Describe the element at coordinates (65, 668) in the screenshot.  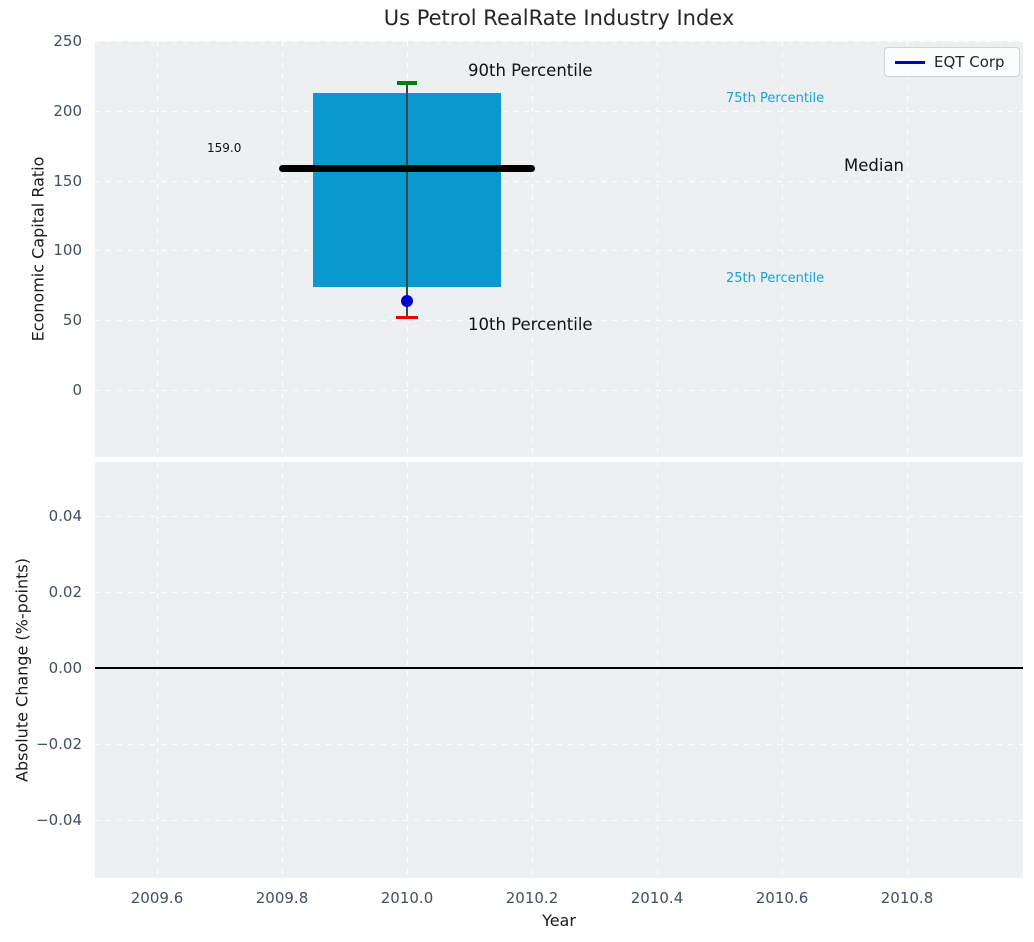
I see `bottom-y-tick-label: 0.00` at that location.